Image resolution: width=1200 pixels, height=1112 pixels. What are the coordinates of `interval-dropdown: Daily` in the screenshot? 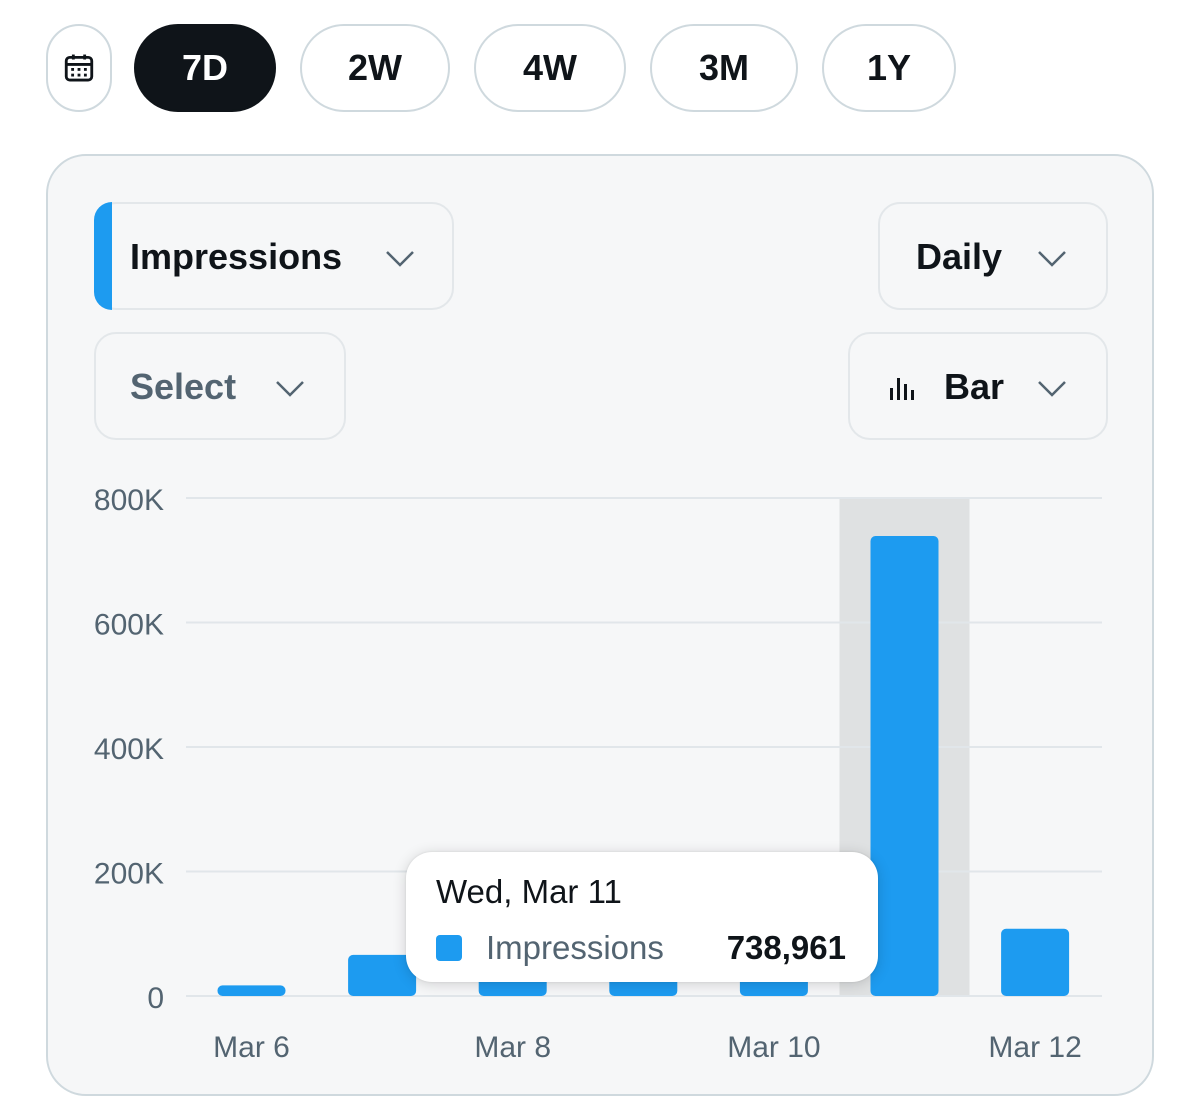 It's located at (993, 256).